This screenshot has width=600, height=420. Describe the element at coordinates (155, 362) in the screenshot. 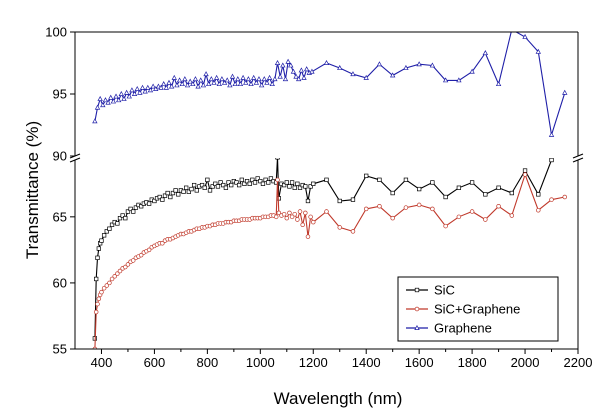

I see `x-tick-label-600: 600` at that location.